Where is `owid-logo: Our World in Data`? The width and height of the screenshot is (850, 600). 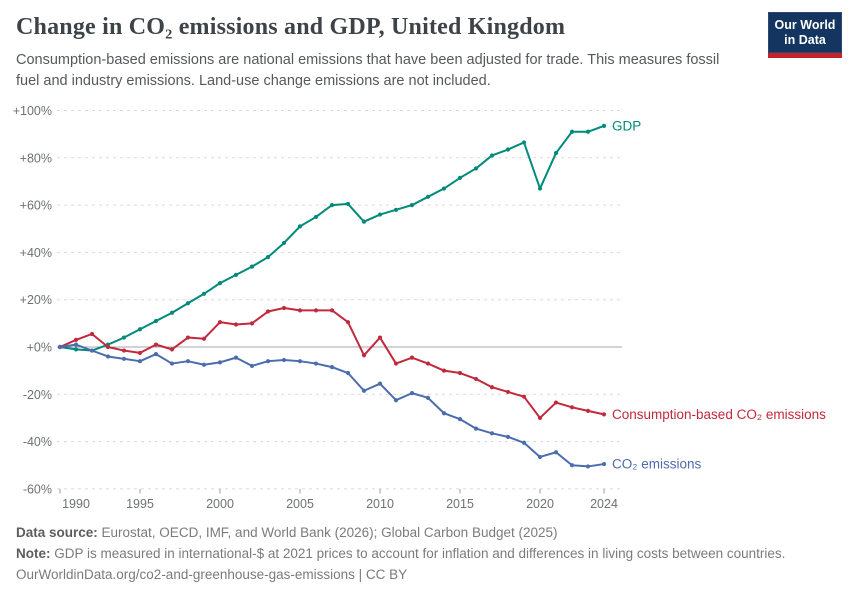
owid-logo: Our World in Data is located at coordinates (805, 35).